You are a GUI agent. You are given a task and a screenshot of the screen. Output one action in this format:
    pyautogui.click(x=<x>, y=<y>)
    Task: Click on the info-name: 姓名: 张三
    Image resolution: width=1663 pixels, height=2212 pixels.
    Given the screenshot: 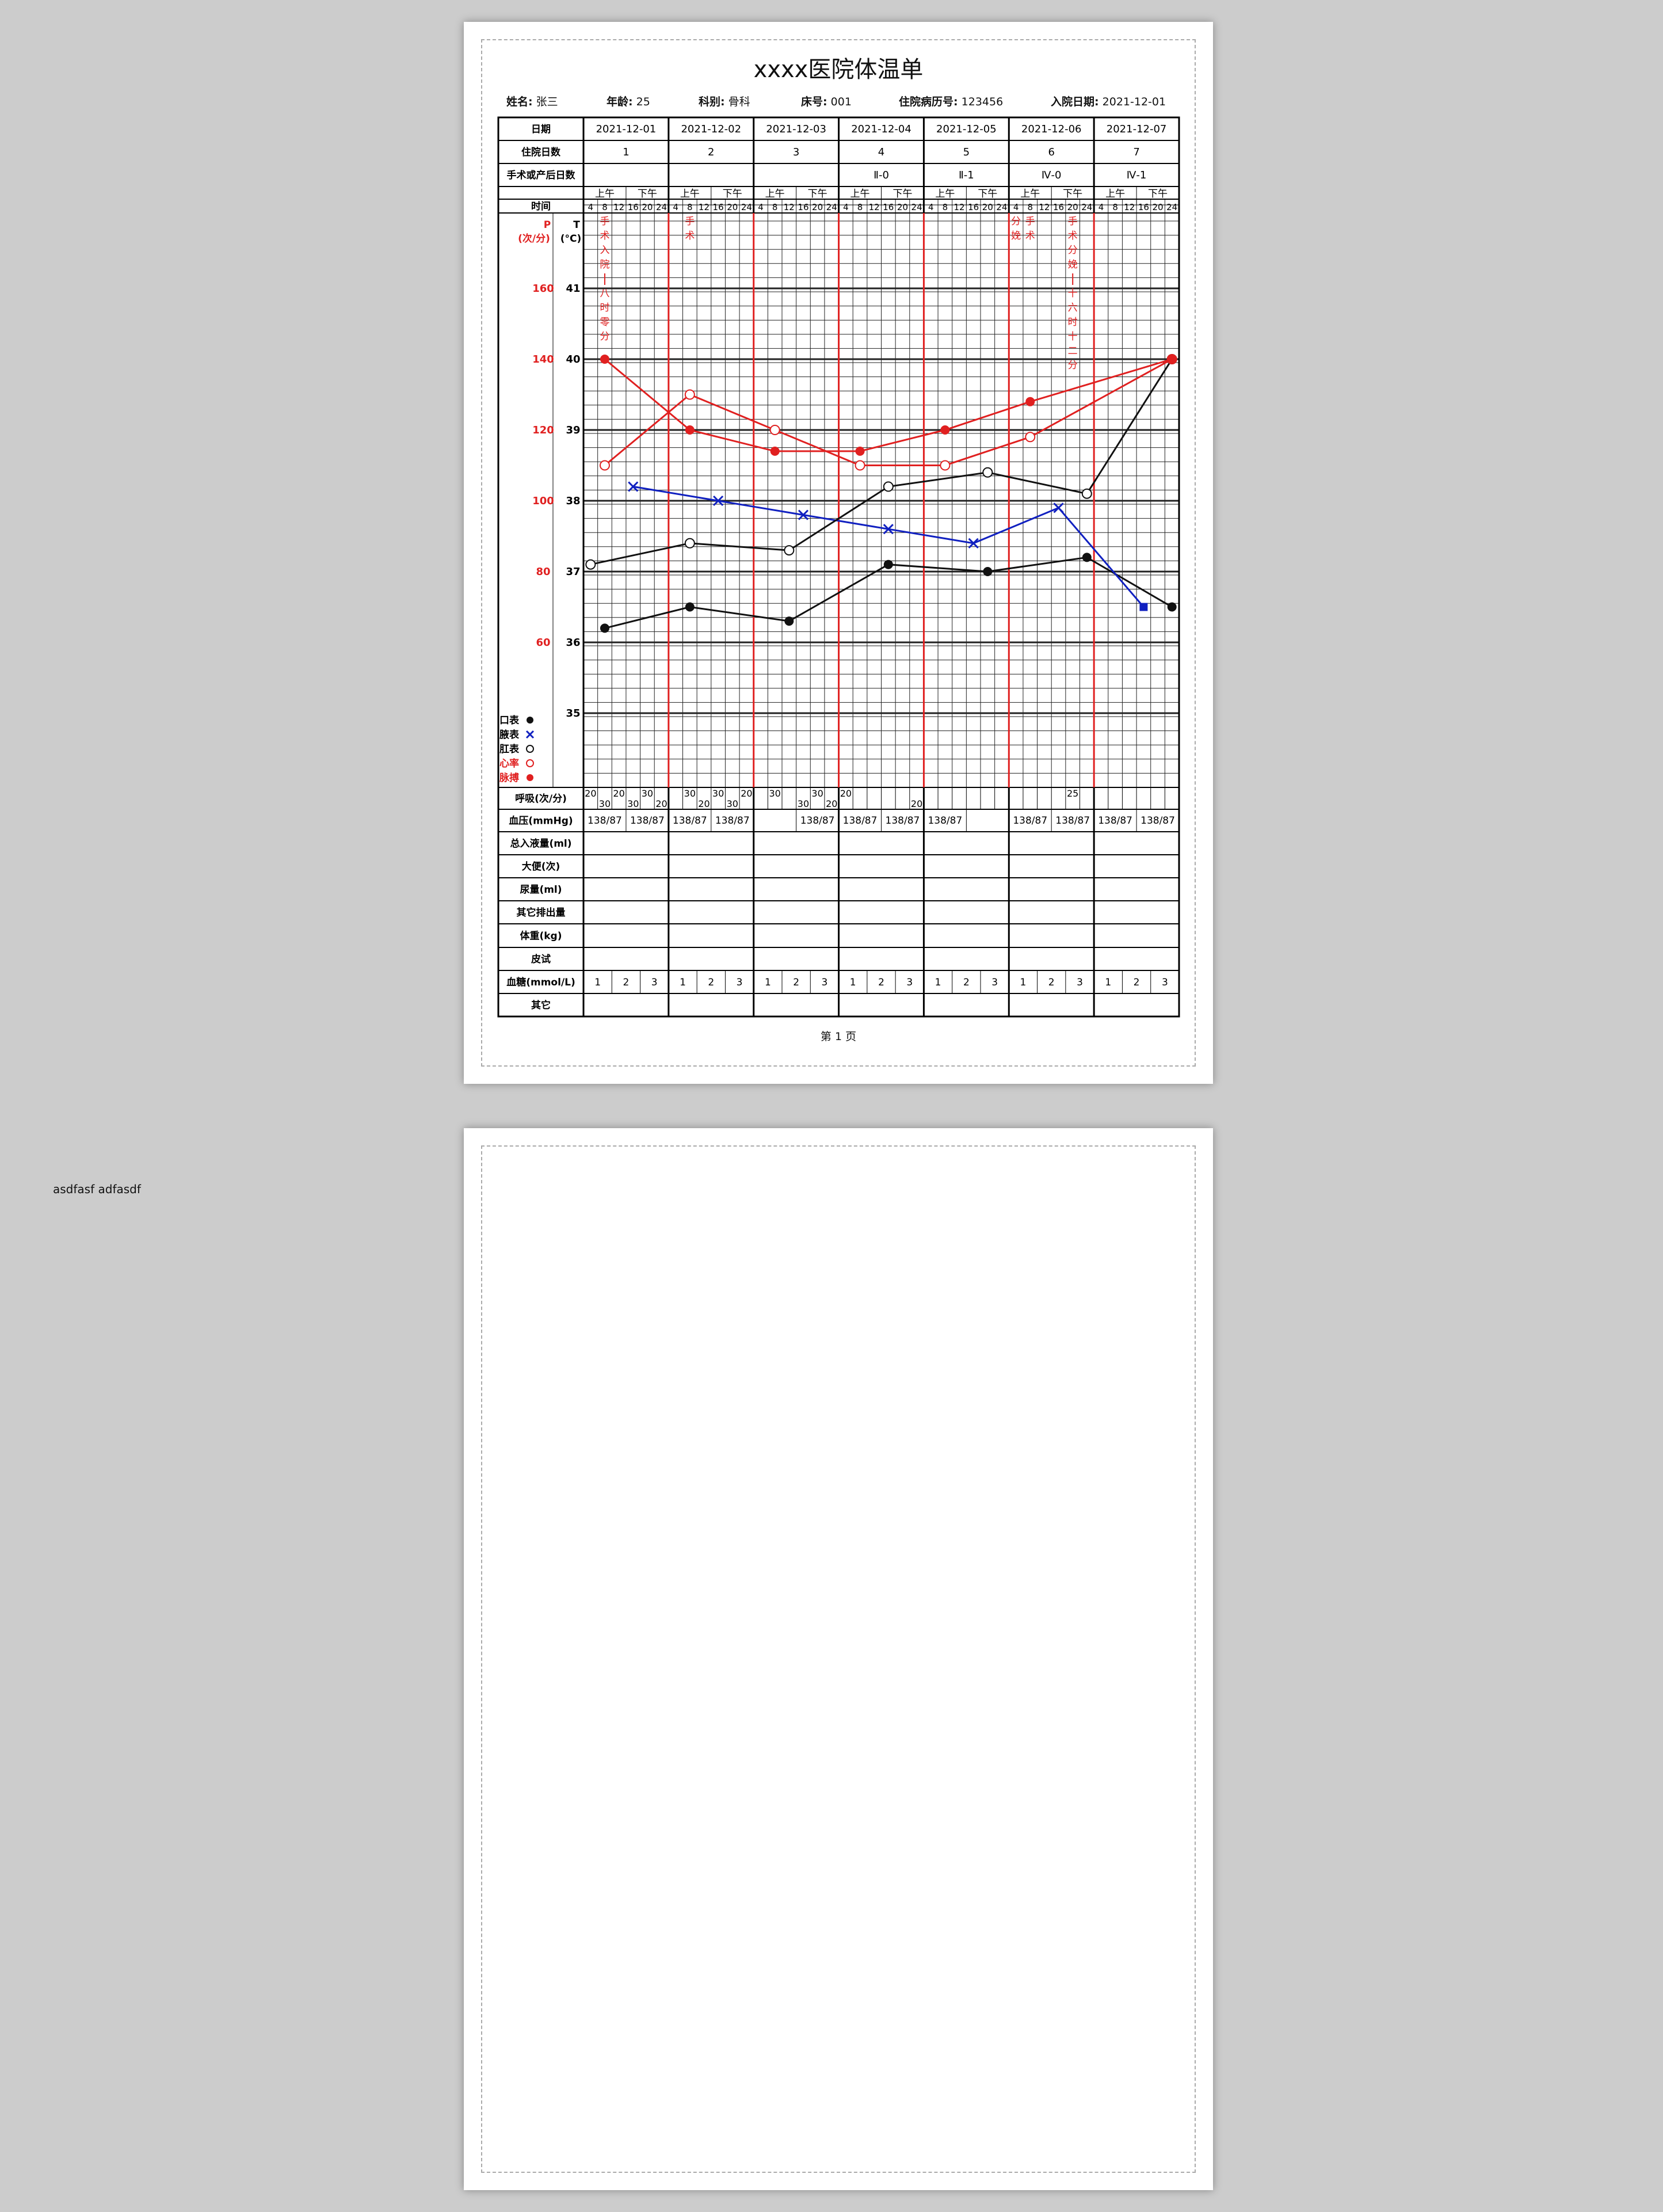 What is the action you would take?
    pyautogui.click(x=532, y=102)
    